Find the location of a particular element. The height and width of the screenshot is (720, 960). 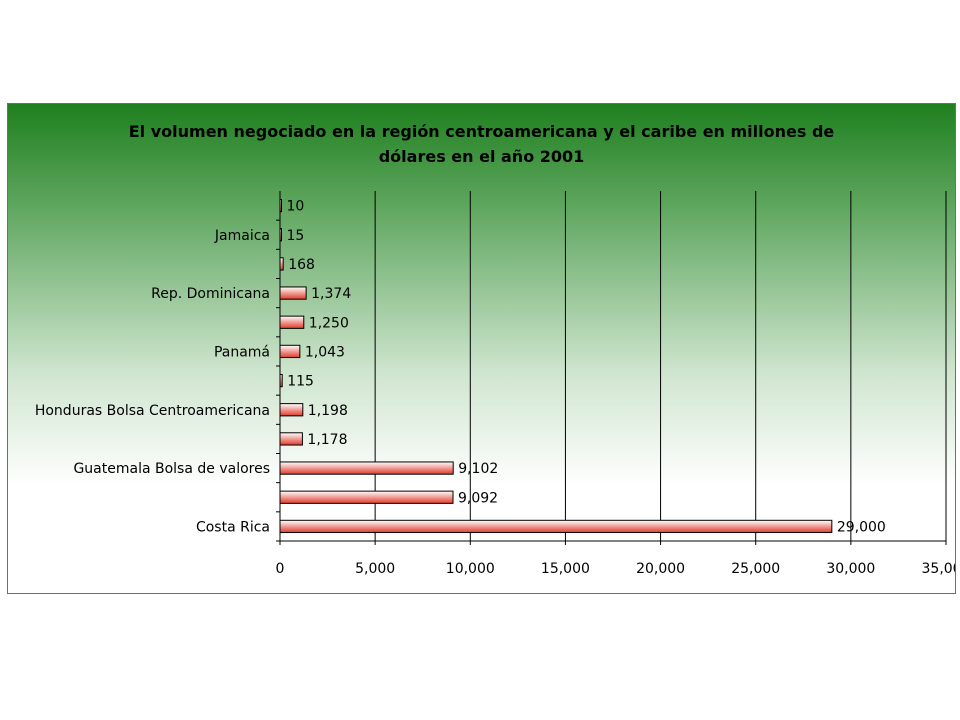

category-label-8: Rep. Dominicana is located at coordinates (210, 294).